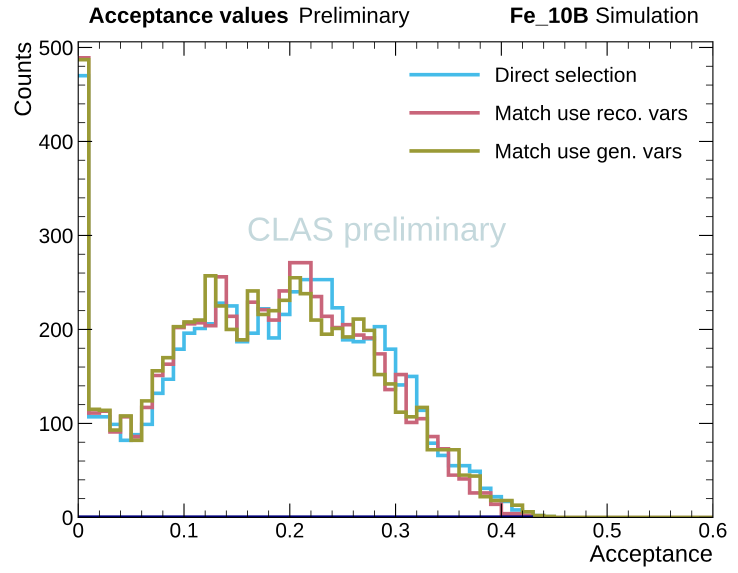 This screenshot has width=738, height=573. Describe the element at coordinates (188, 17) in the screenshot. I see `chart-title: Acceptance values` at that location.